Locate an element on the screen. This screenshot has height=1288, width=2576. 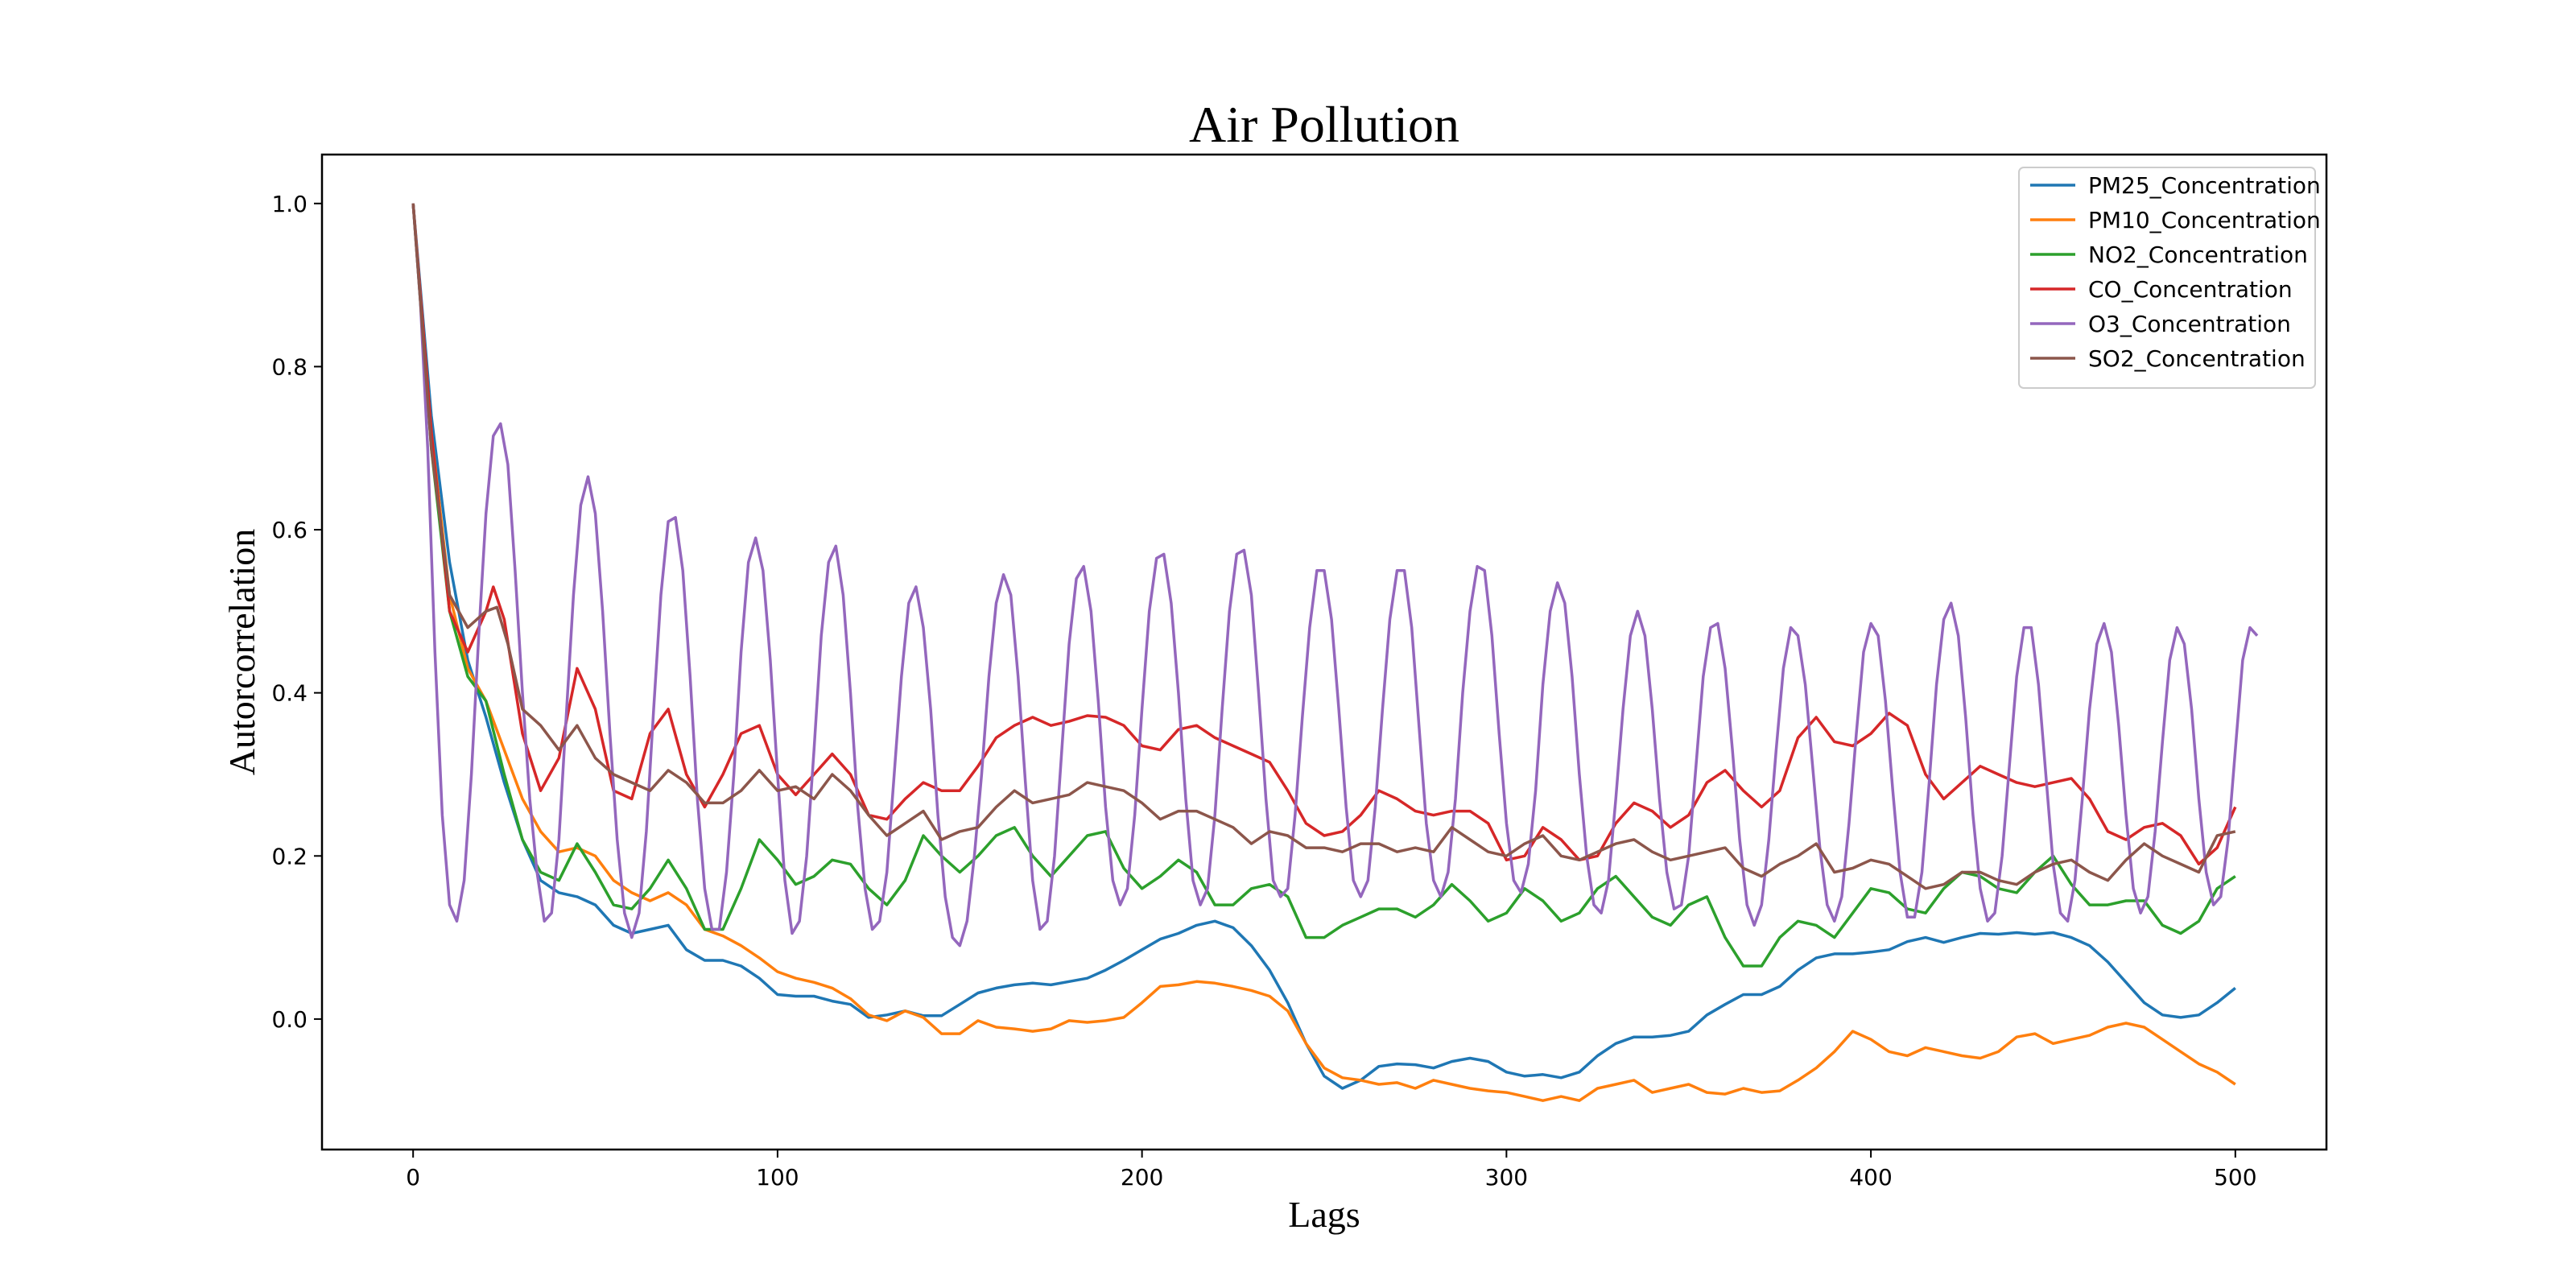
legend-label: O3_Concentration is located at coordinates (2189, 324).